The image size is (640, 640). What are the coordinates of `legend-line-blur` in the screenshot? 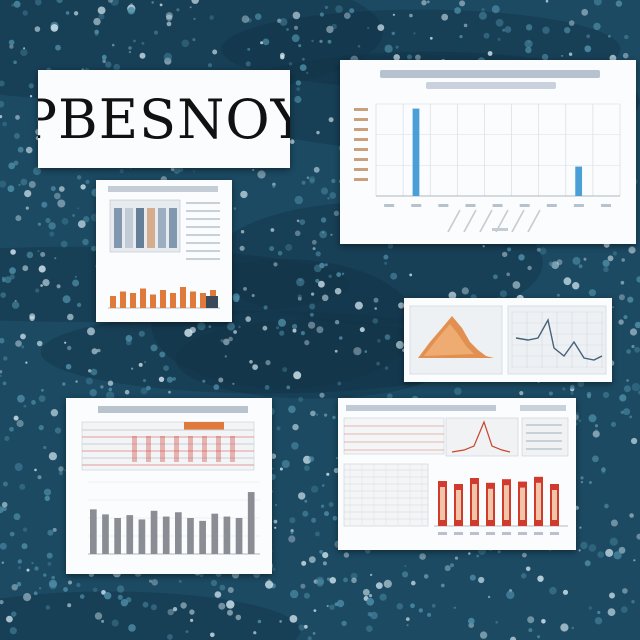 It's located at (544, 425).